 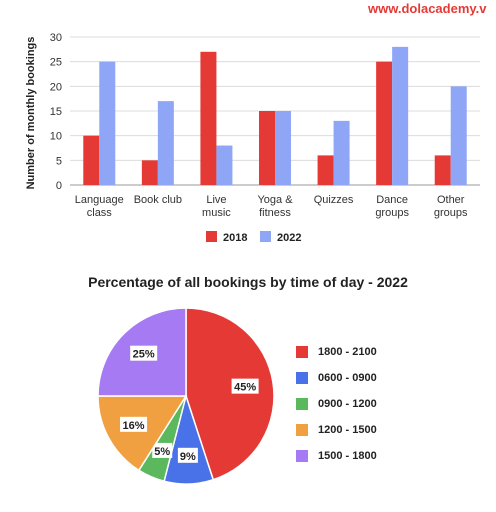 What do you see at coordinates (386, 352) in the screenshot?
I see `pie-legend-item: 1800 - 2100` at bounding box center [386, 352].